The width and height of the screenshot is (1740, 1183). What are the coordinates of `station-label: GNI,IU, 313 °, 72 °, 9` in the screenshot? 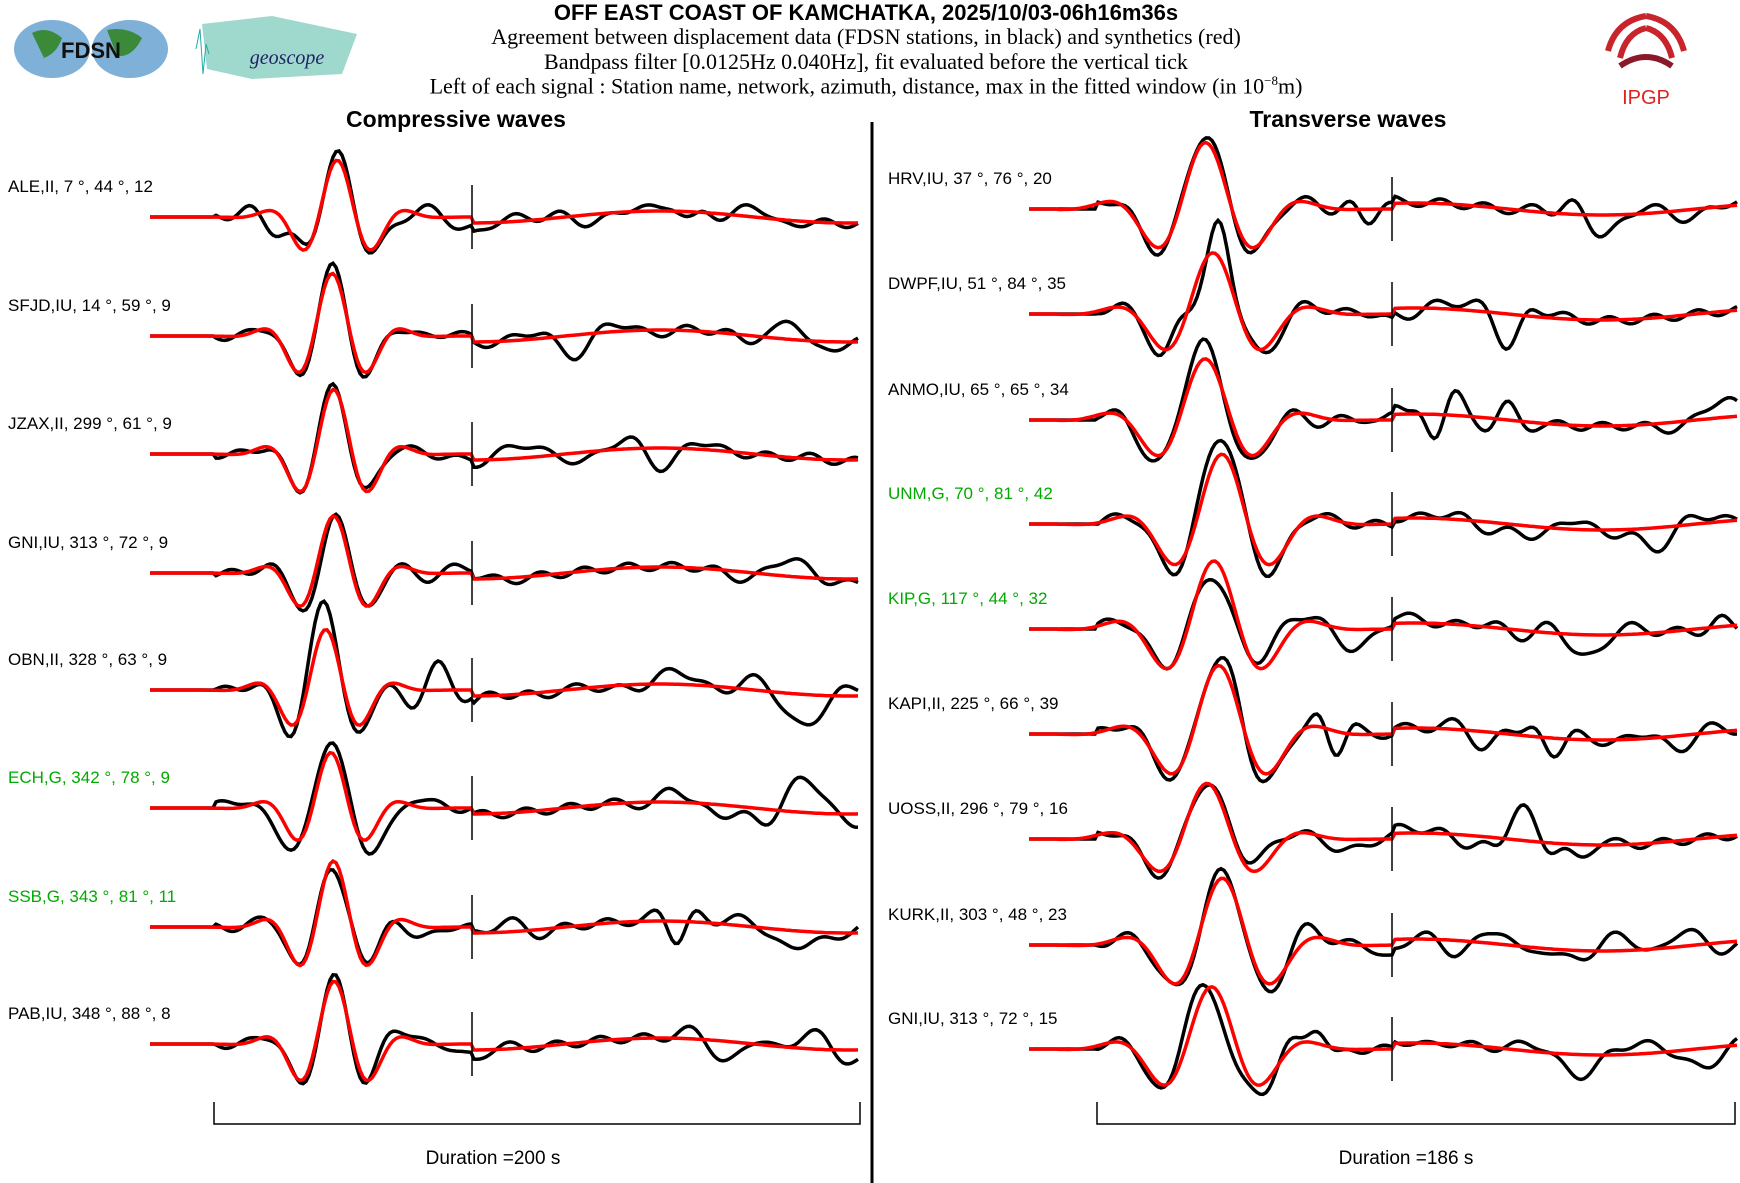 It's located at (88, 542).